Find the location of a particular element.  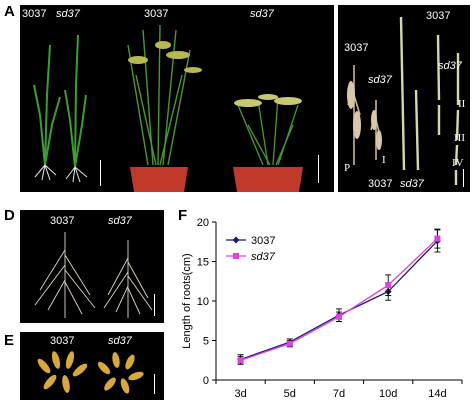

panel-c-label-mut-bottom: sd37 is located at coordinates (412, 184).